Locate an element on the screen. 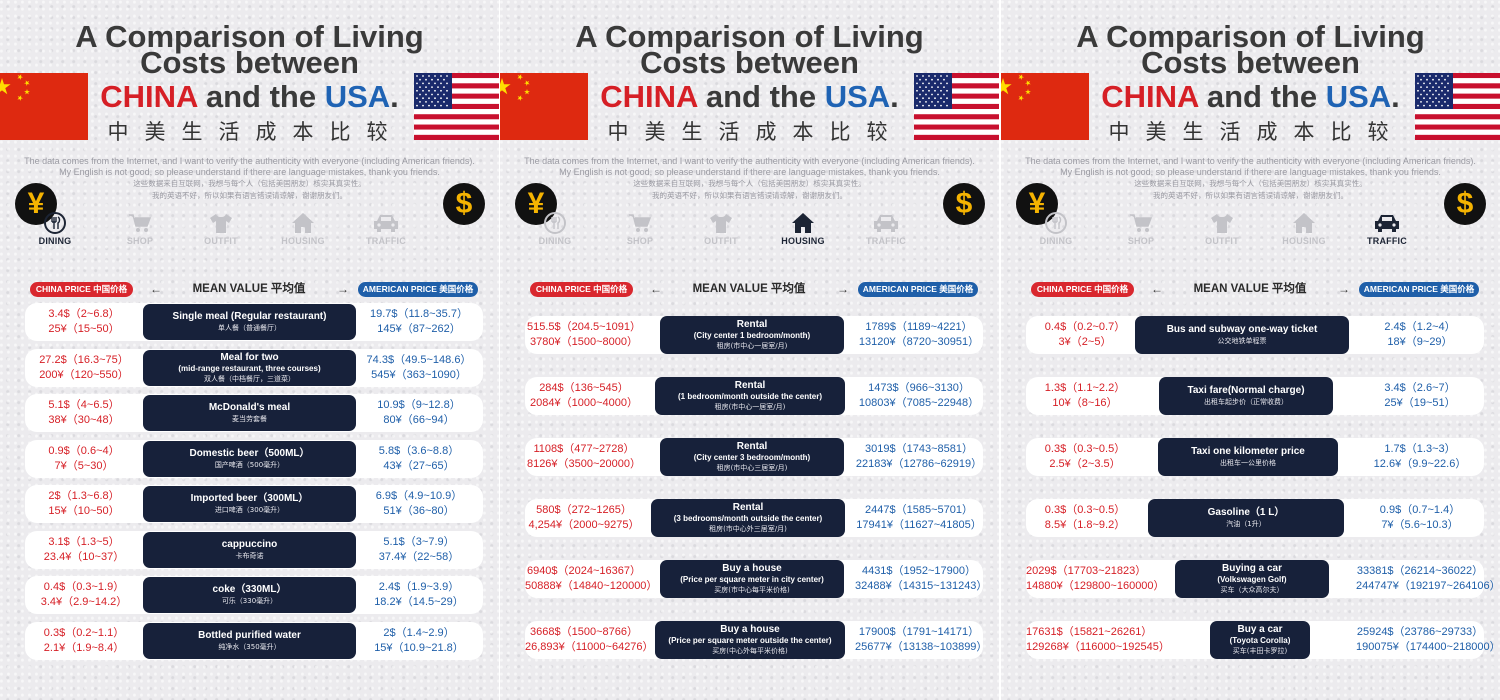  category-label: TRAFFIC is located at coordinates (1387, 241).